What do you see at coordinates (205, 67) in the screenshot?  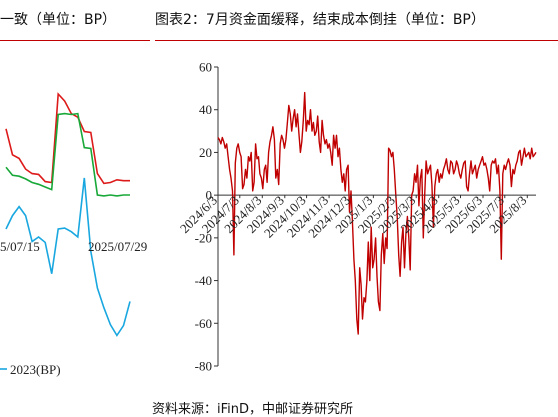 I see `right-y-tick-label: 60` at bounding box center [205, 67].